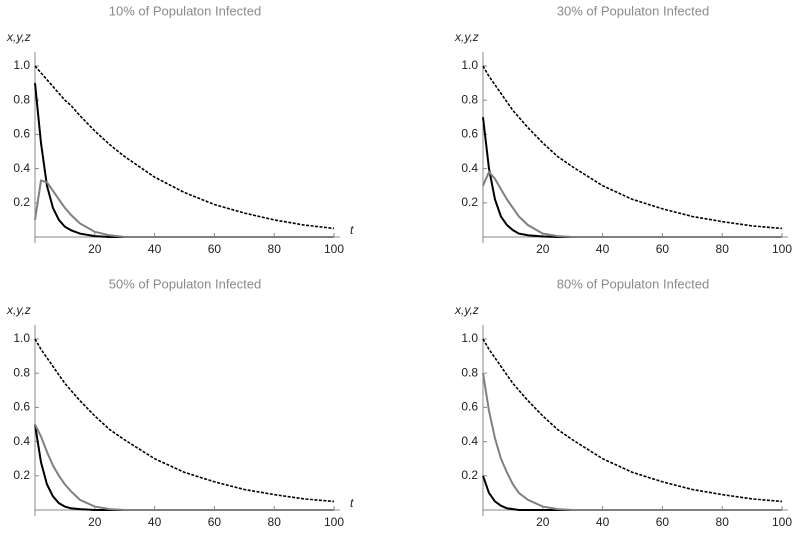  What do you see at coordinates (633, 283) in the screenshot?
I see `chart-title: 80% of Populaton Infected` at bounding box center [633, 283].